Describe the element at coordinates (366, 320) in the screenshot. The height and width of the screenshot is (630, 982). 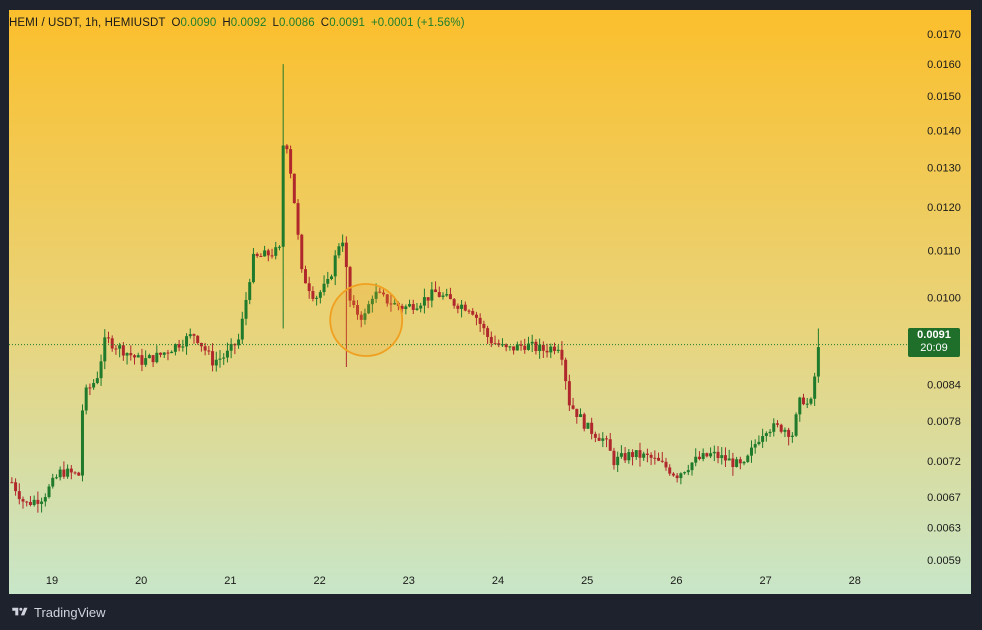
I see `highlight-circle-annotation` at that location.